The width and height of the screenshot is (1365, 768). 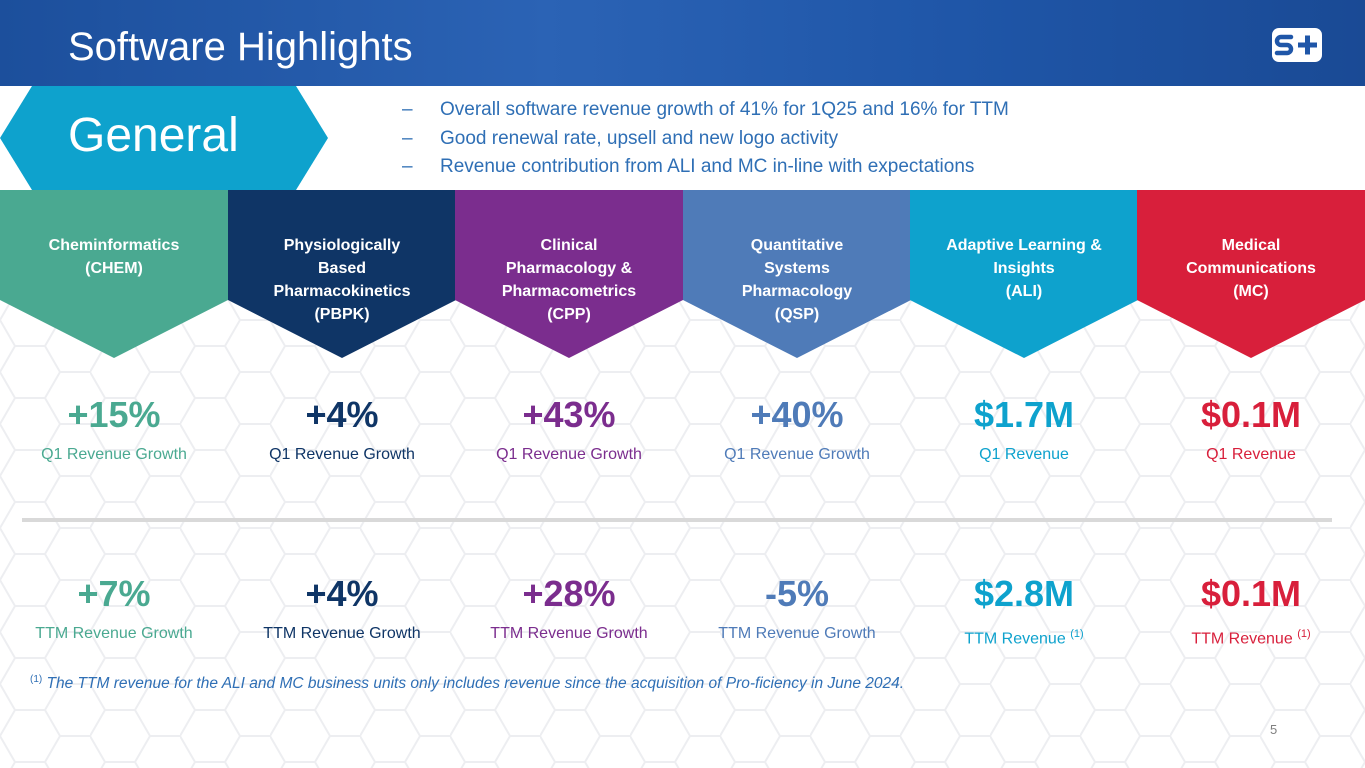 What do you see at coordinates (569, 314) in the screenshot?
I see `segment-name-line: (CPP)` at bounding box center [569, 314].